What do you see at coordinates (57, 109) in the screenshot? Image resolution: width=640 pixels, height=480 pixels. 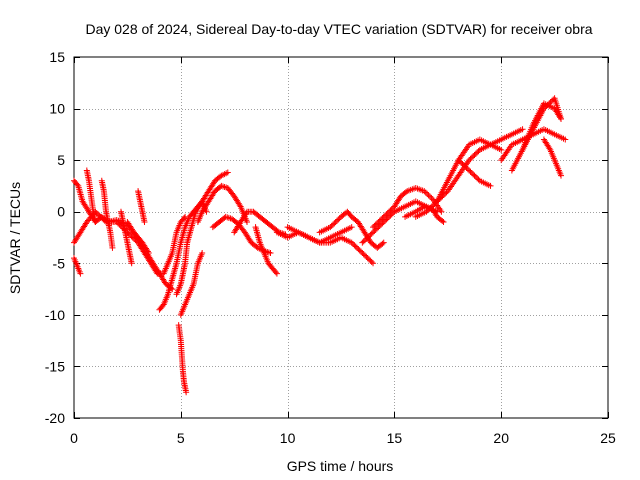 I see `y-tick-label: 10` at bounding box center [57, 109].